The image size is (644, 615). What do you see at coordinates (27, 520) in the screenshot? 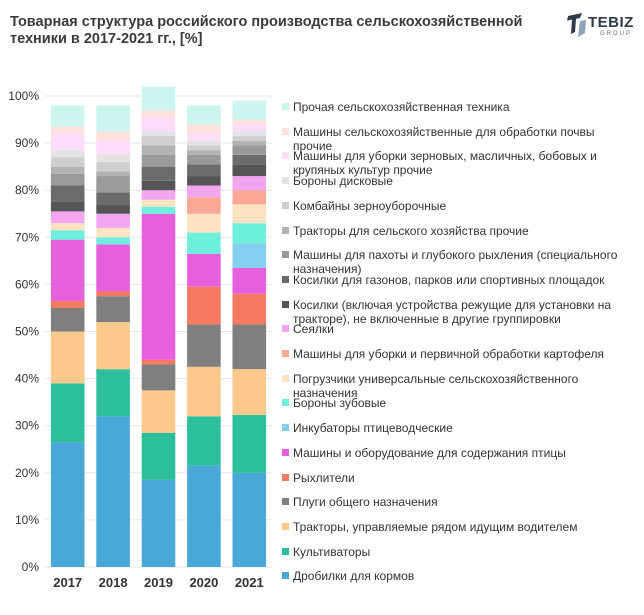
I see `y-tick-label: 10%` at bounding box center [27, 520].